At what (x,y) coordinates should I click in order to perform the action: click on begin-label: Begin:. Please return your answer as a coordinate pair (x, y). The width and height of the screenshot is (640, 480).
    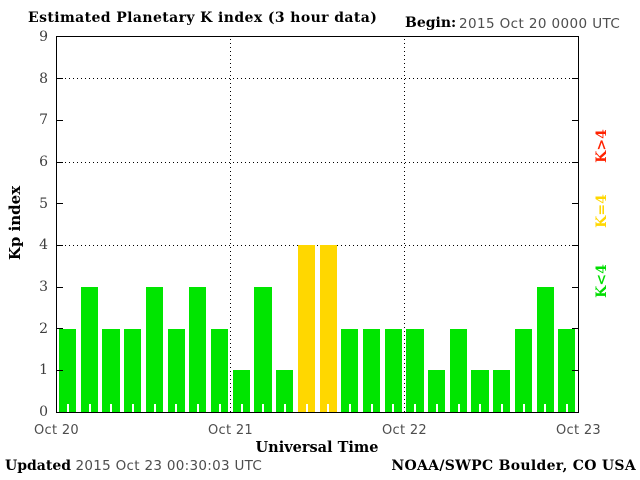
    Looking at the image, I should click on (431, 23).